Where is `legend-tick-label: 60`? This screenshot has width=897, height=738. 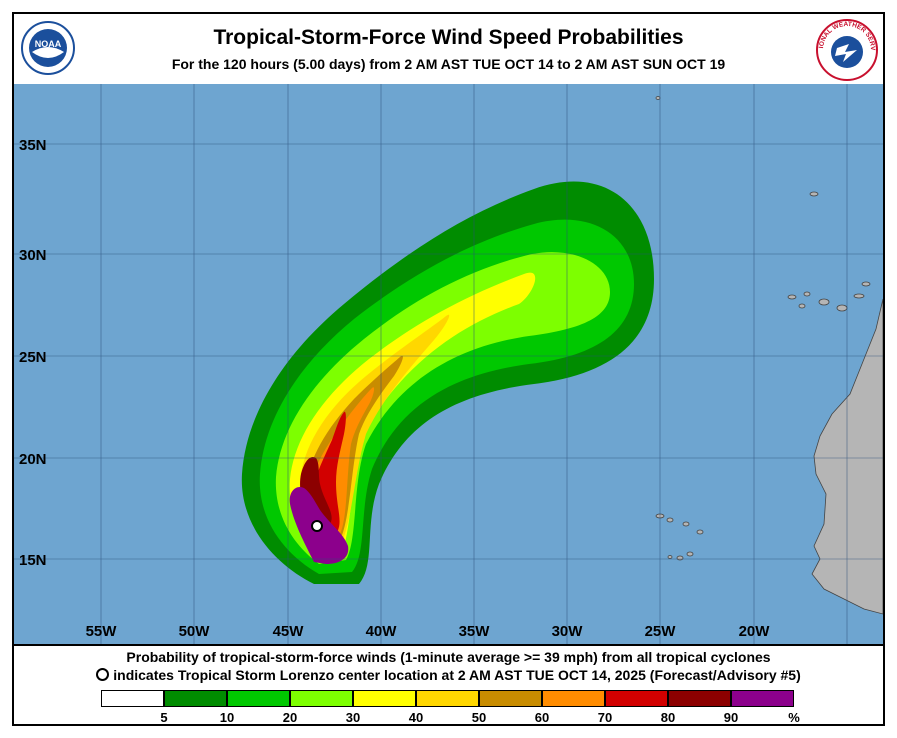
legend-tick-label: 60 is located at coordinates (542, 717).